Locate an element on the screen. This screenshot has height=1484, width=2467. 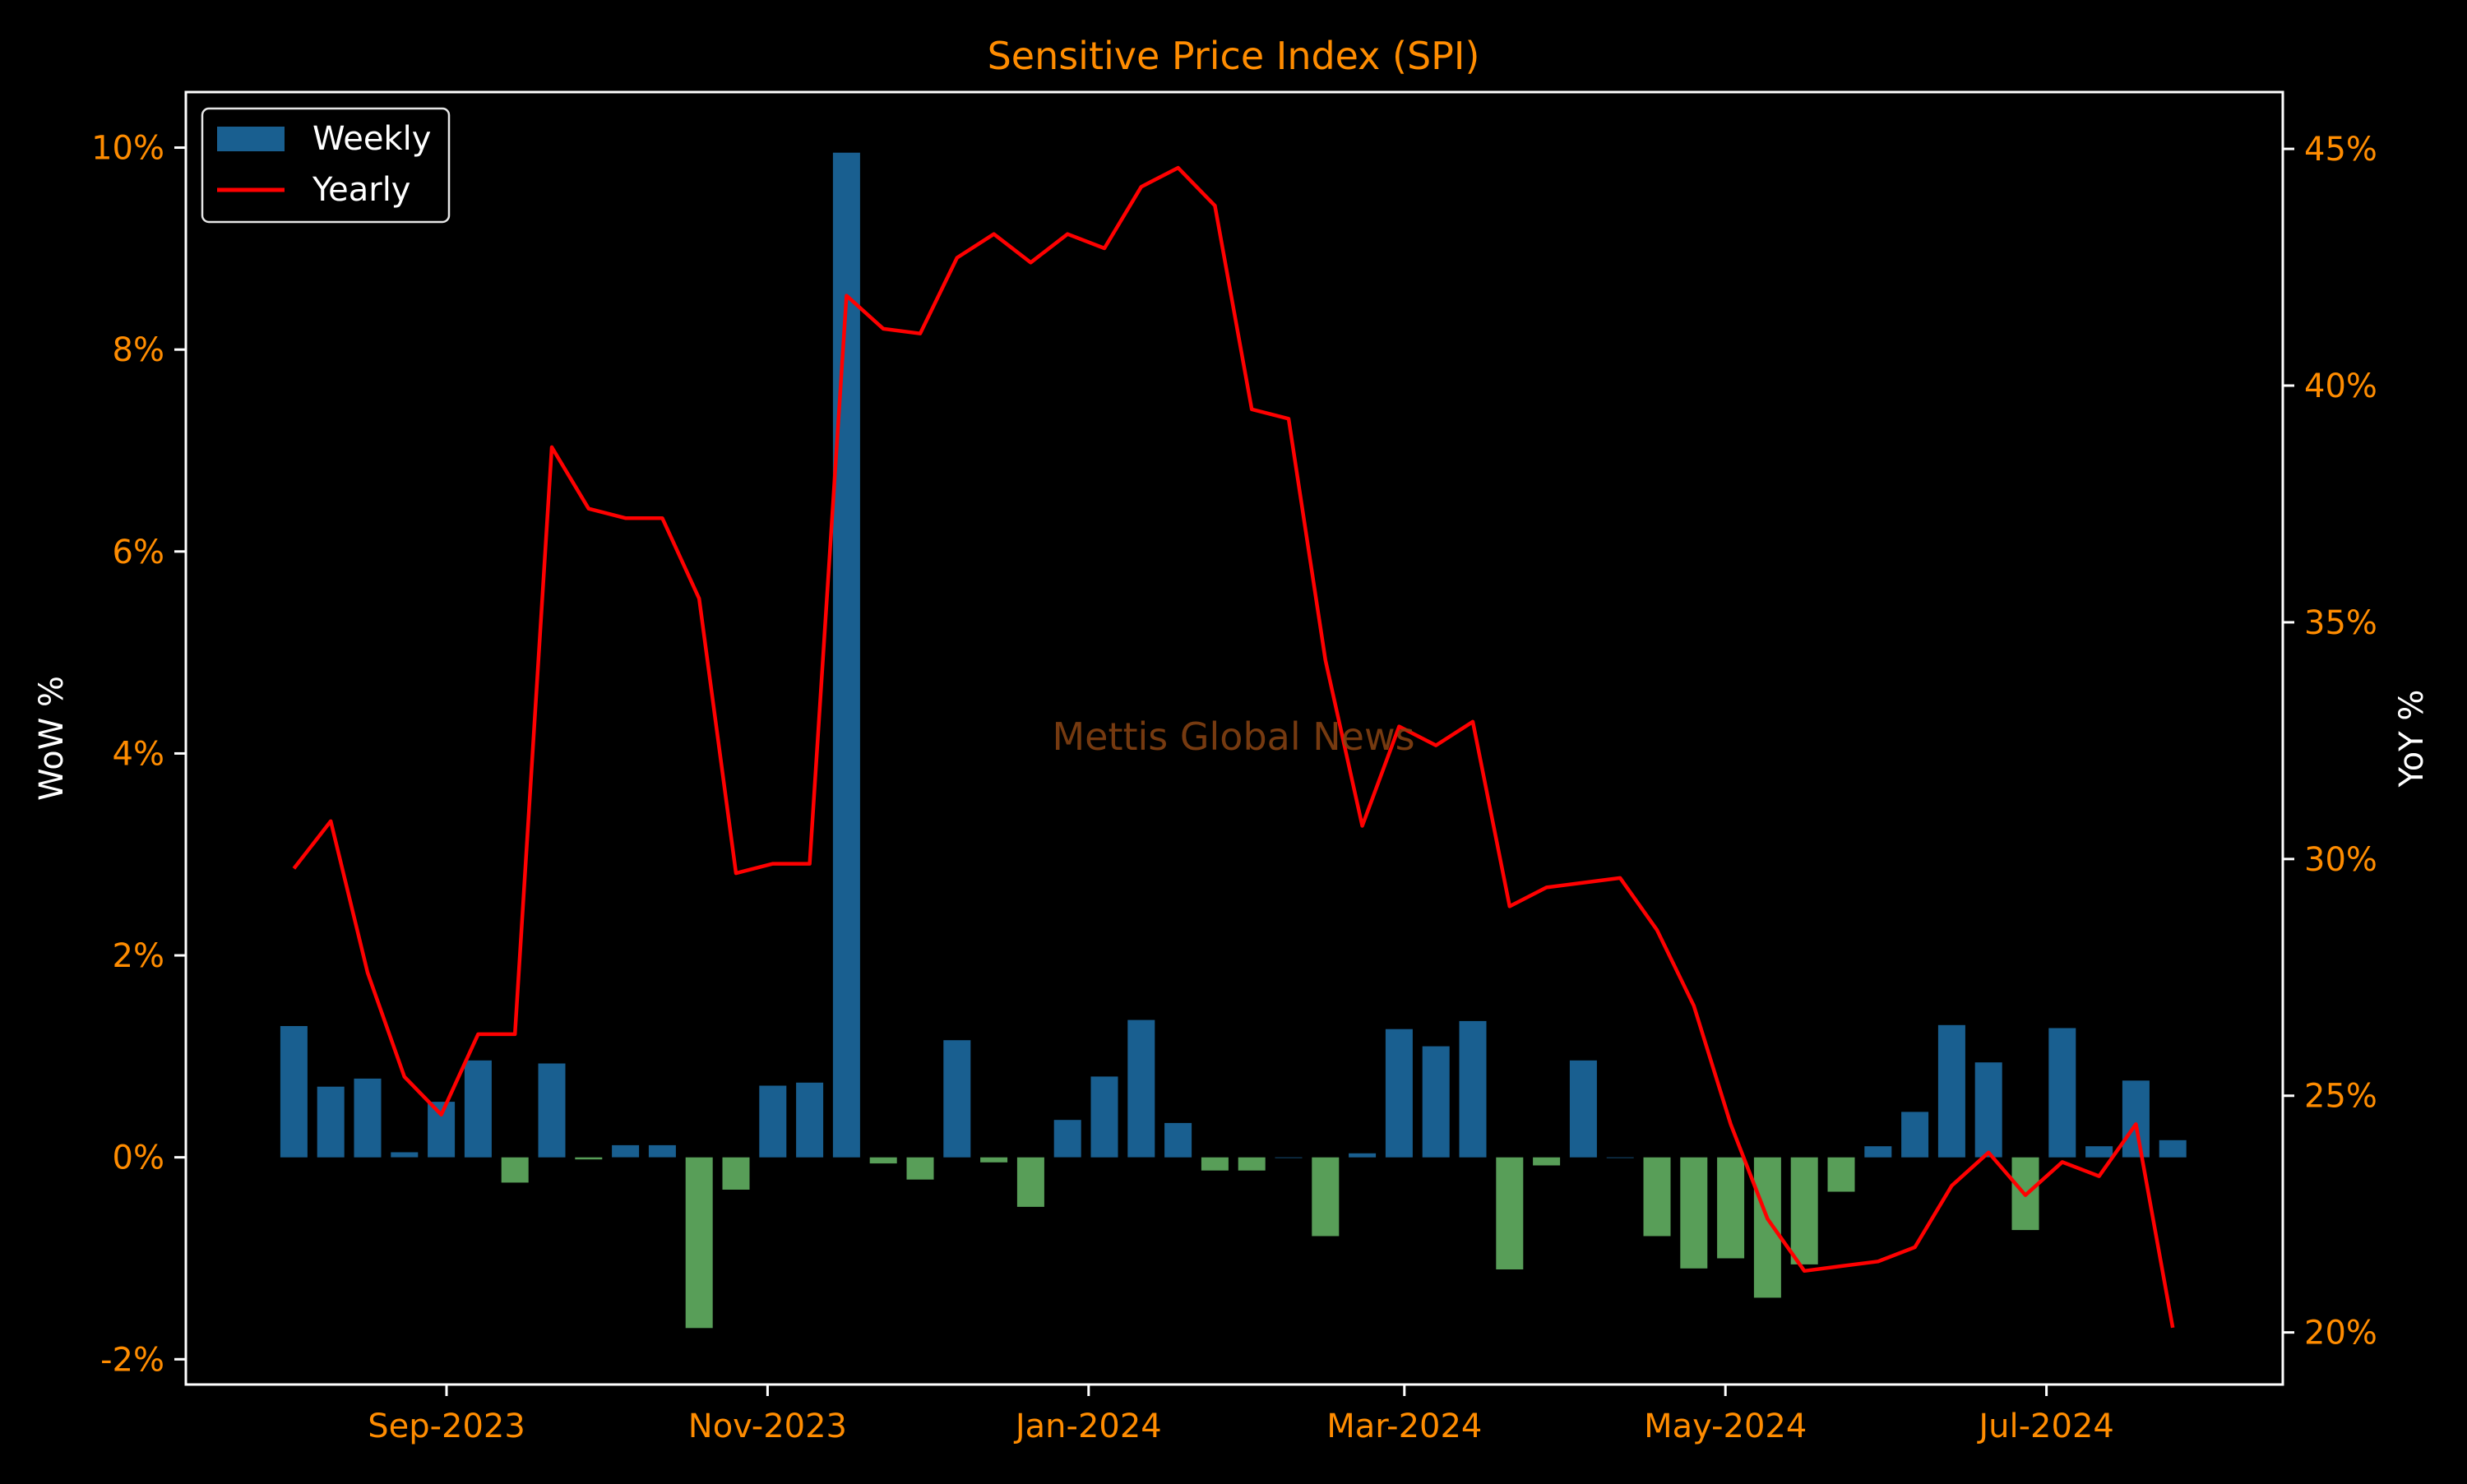
legend-weekly-swatch is located at coordinates (251, 139).